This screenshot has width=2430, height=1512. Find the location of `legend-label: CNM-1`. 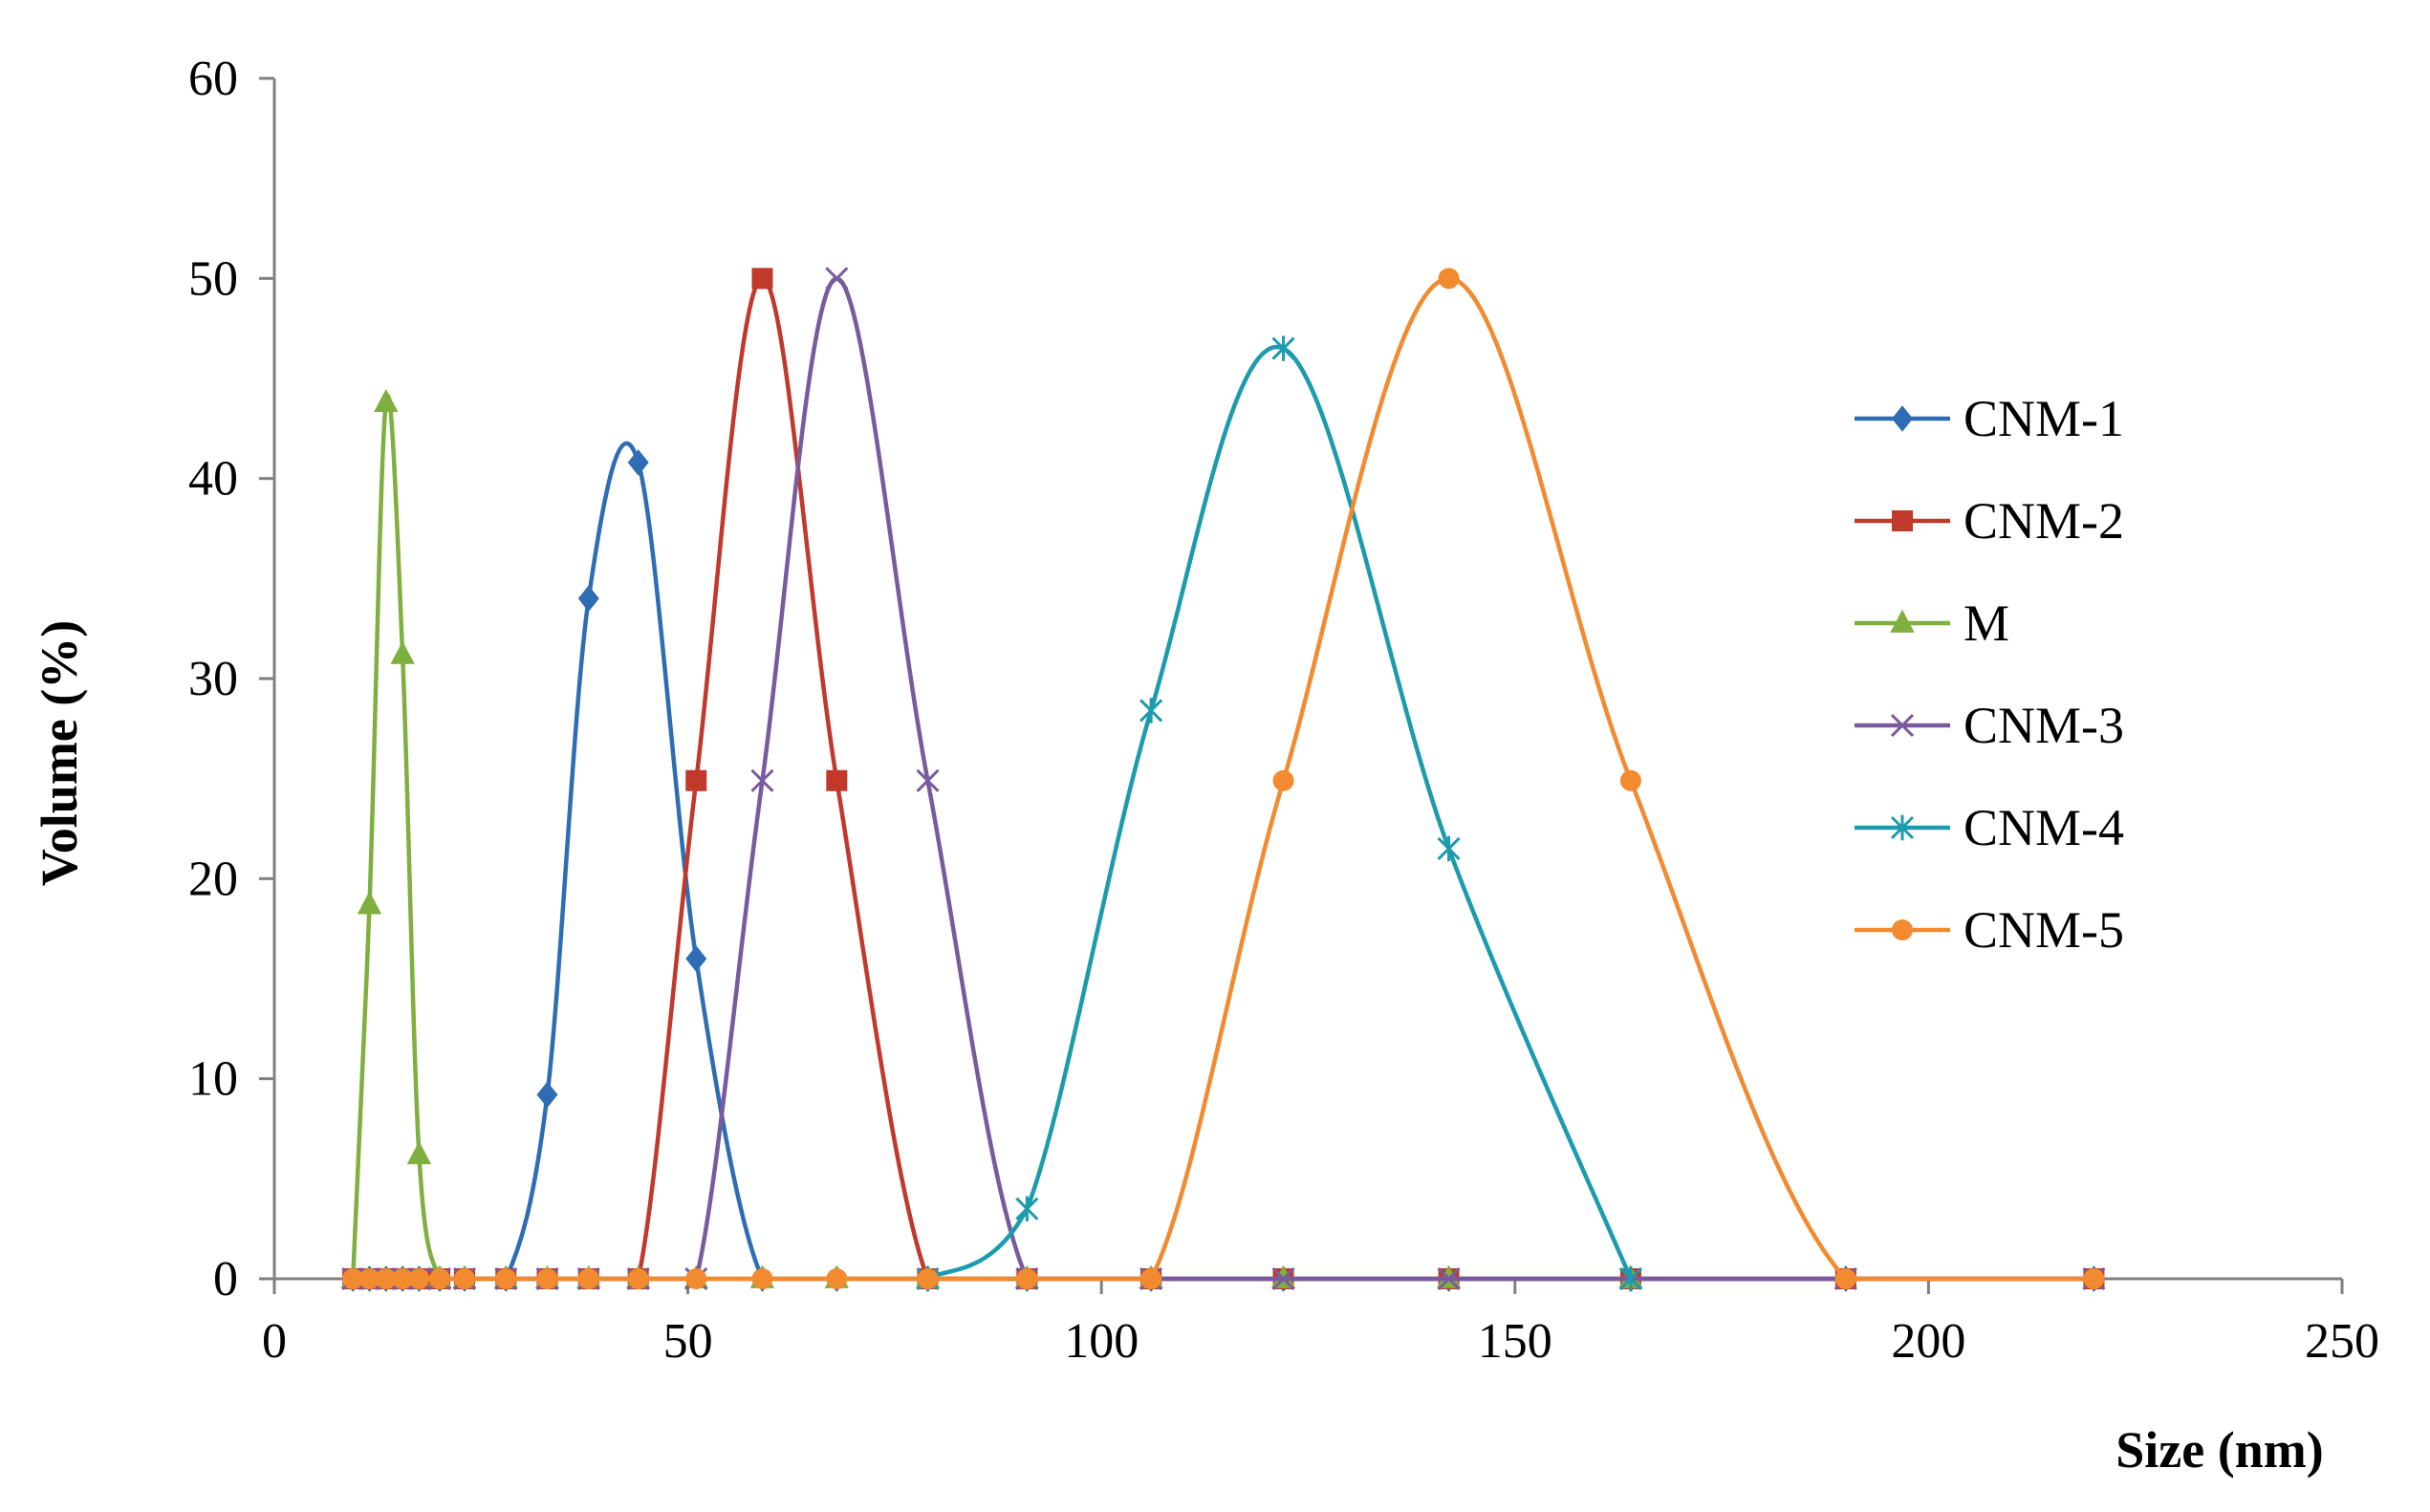

legend-label: CNM-1 is located at coordinates (2044, 418).